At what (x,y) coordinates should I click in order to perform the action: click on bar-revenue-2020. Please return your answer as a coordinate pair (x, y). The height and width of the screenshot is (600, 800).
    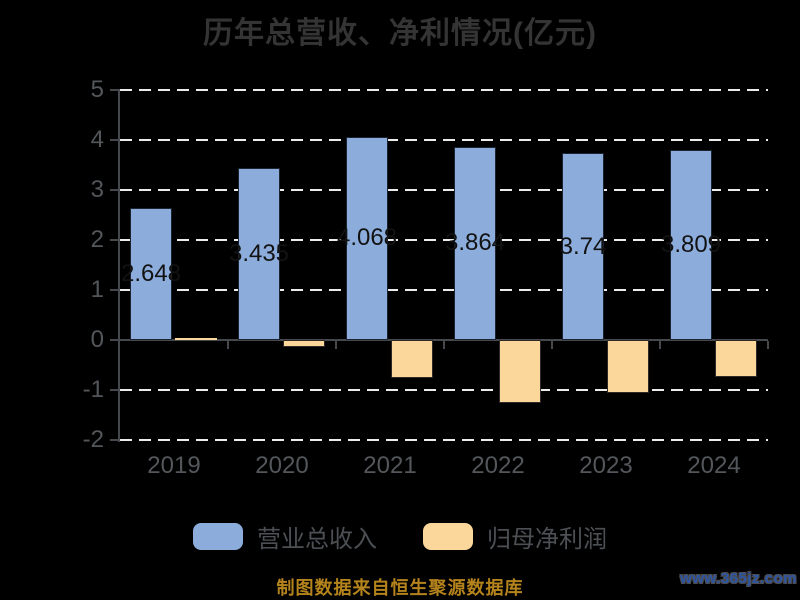
    Looking at the image, I should click on (259, 254).